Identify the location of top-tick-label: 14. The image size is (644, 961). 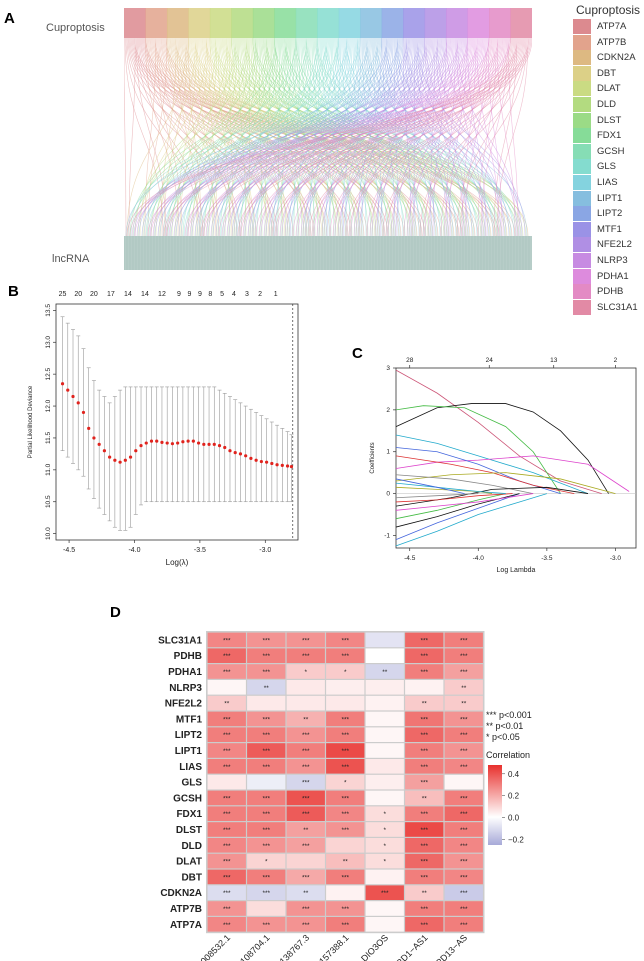
(145, 294).